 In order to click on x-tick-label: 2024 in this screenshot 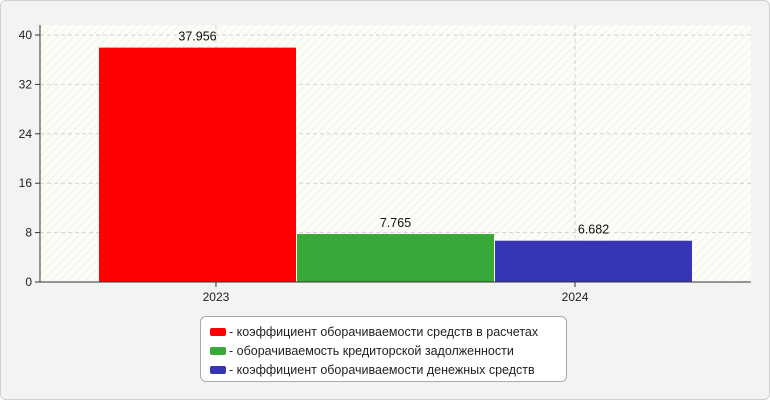, I will do `click(575, 297)`.